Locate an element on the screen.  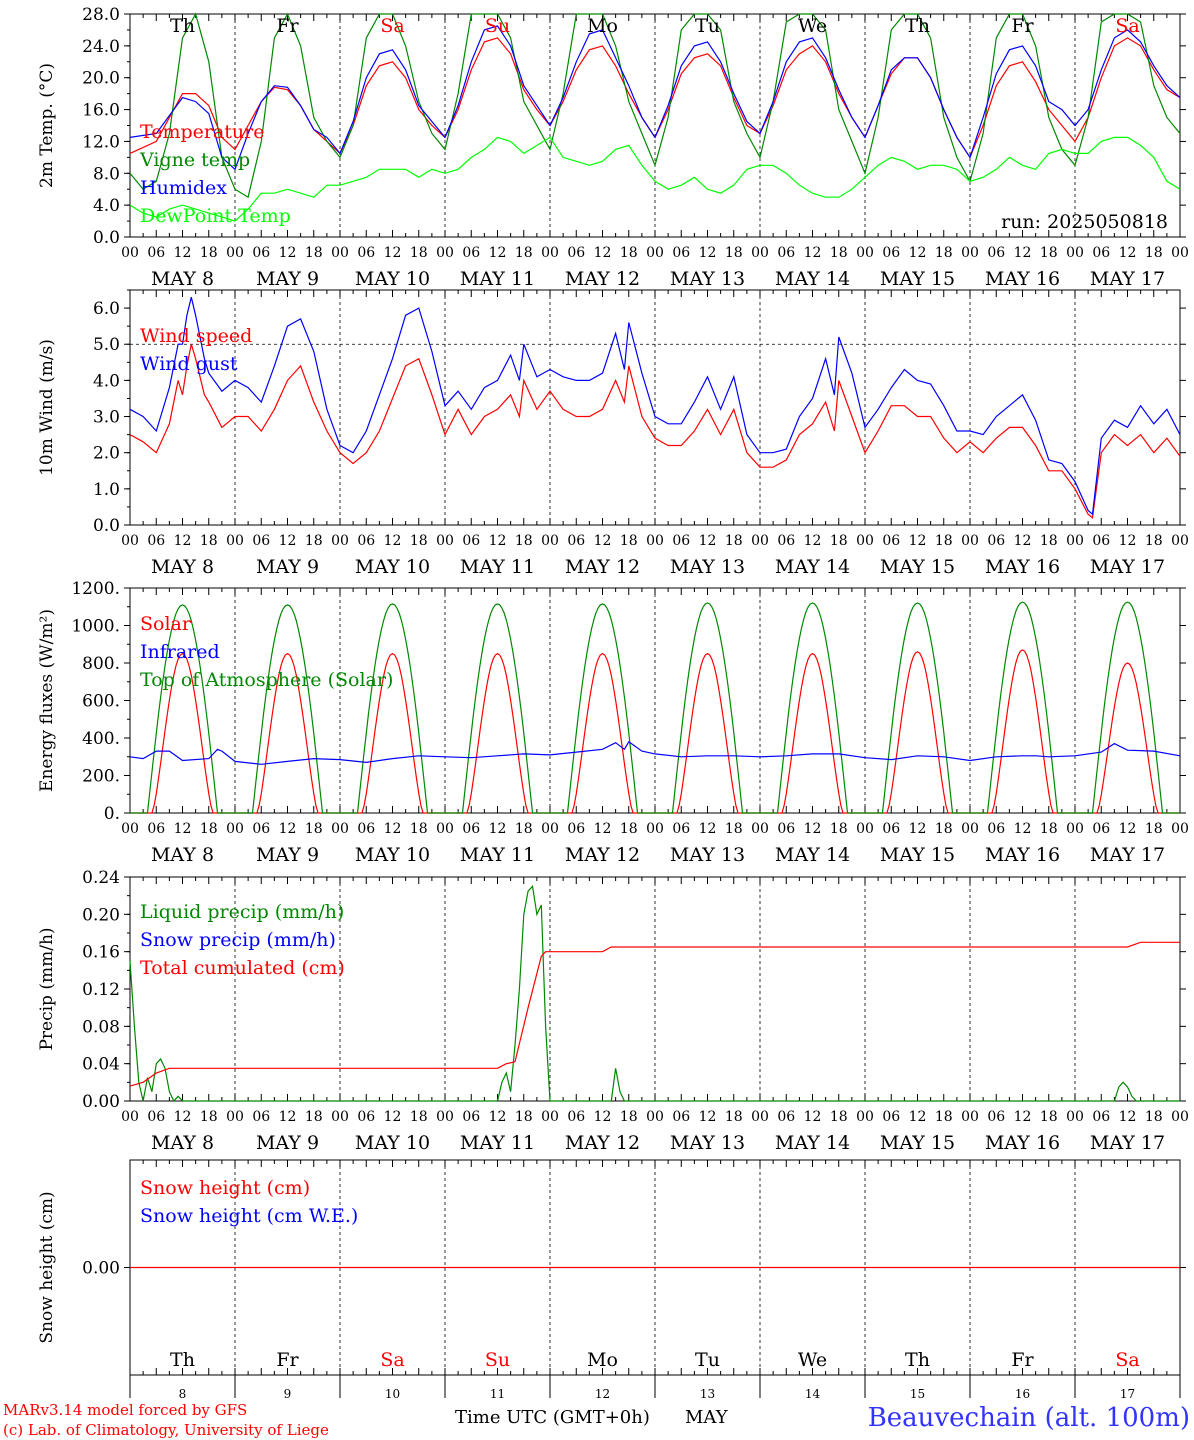
y-axis-label: 2m Temp. (°C) is located at coordinates (47, 125).